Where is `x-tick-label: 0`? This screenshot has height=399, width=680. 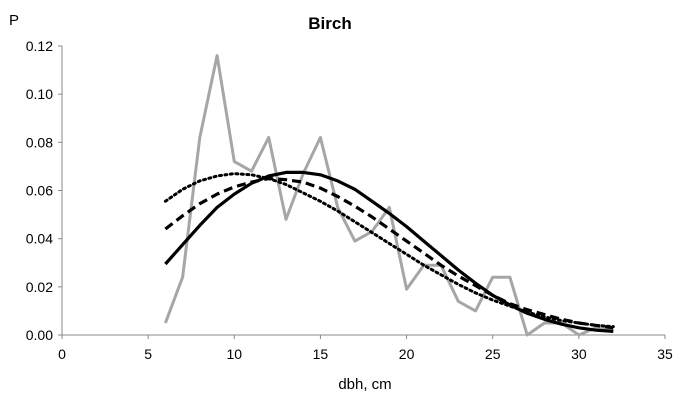 x-tick-label: 0 is located at coordinates (62, 354).